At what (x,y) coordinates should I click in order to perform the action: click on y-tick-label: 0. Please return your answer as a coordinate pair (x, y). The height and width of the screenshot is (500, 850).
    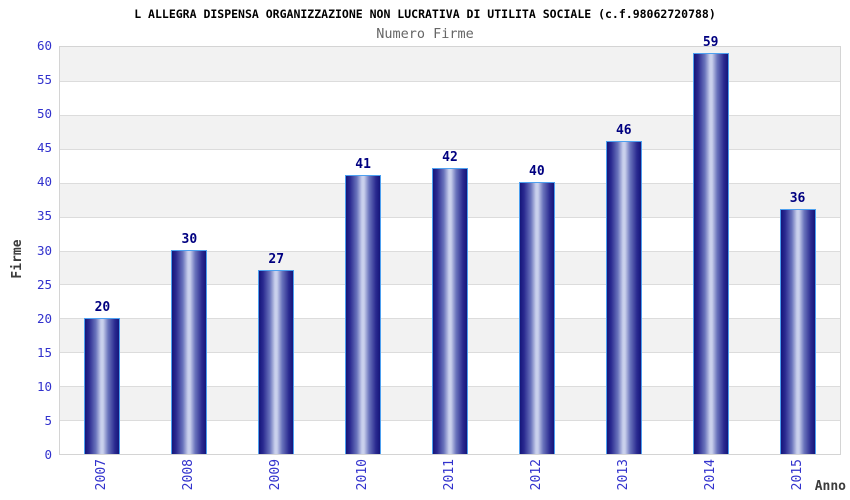
    Looking at the image, I should click on (48, 454).